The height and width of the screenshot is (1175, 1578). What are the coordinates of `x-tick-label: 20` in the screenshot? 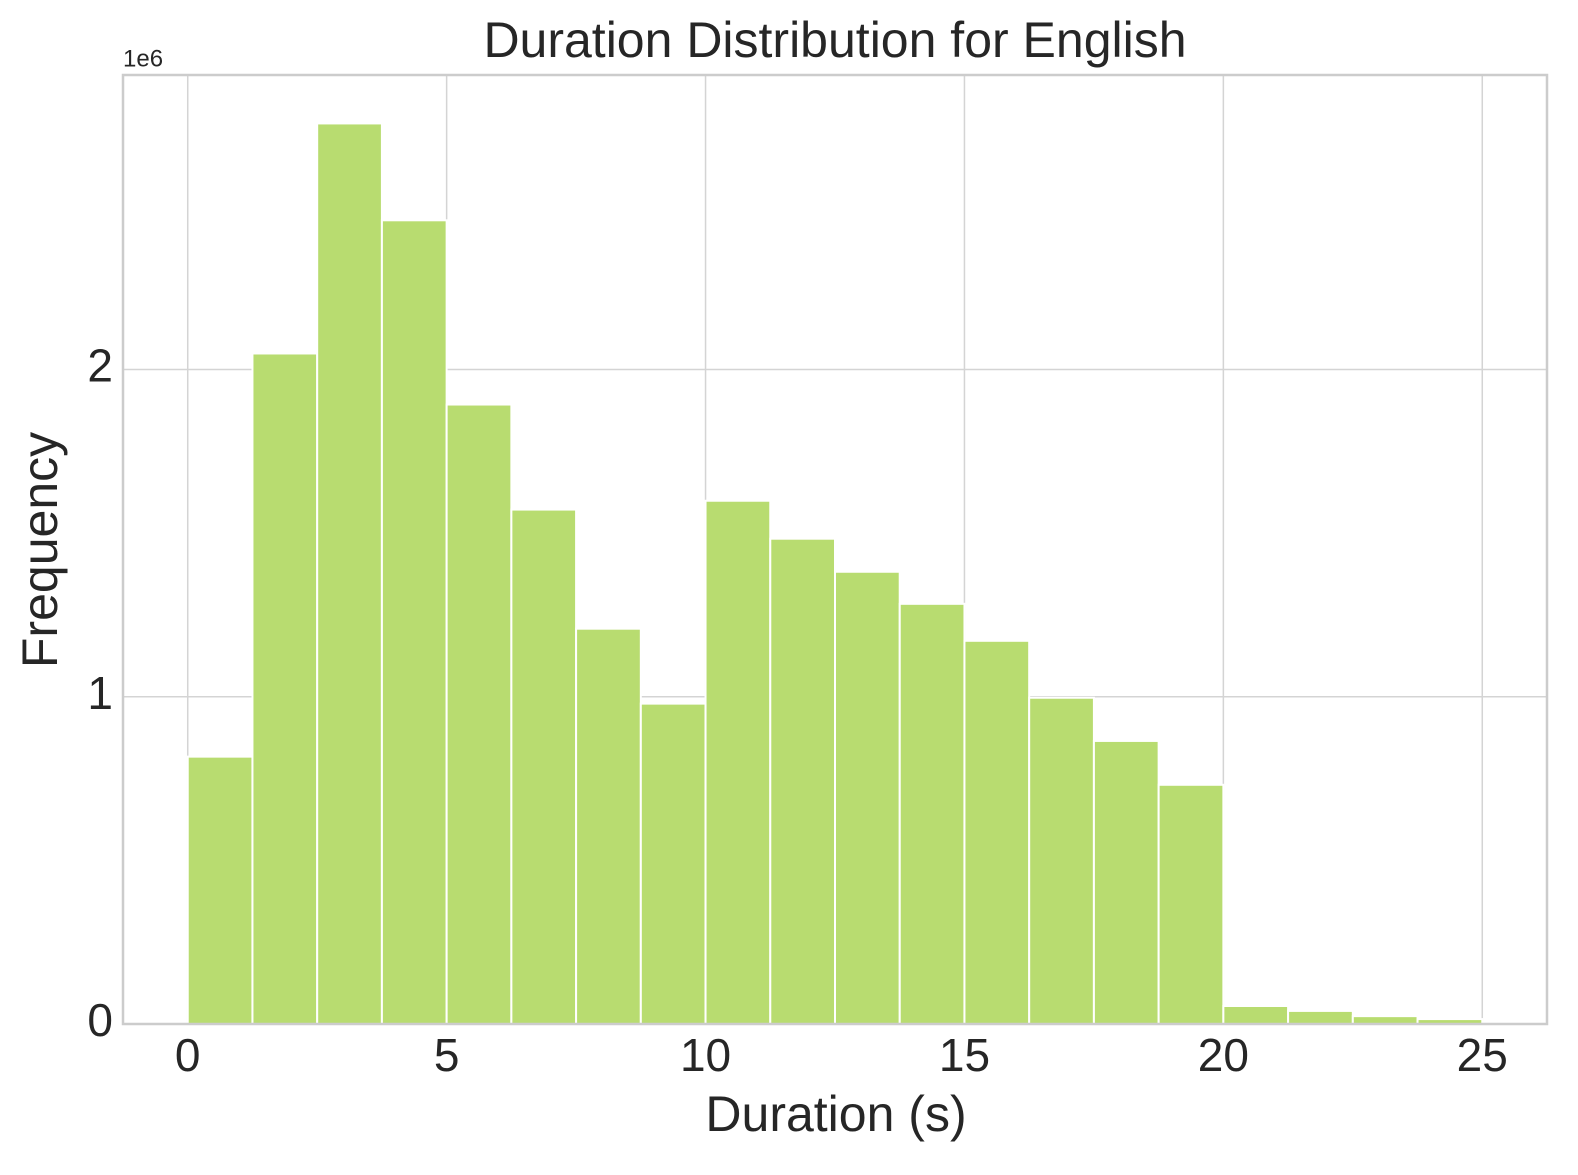 It's located at (1223, 1055).